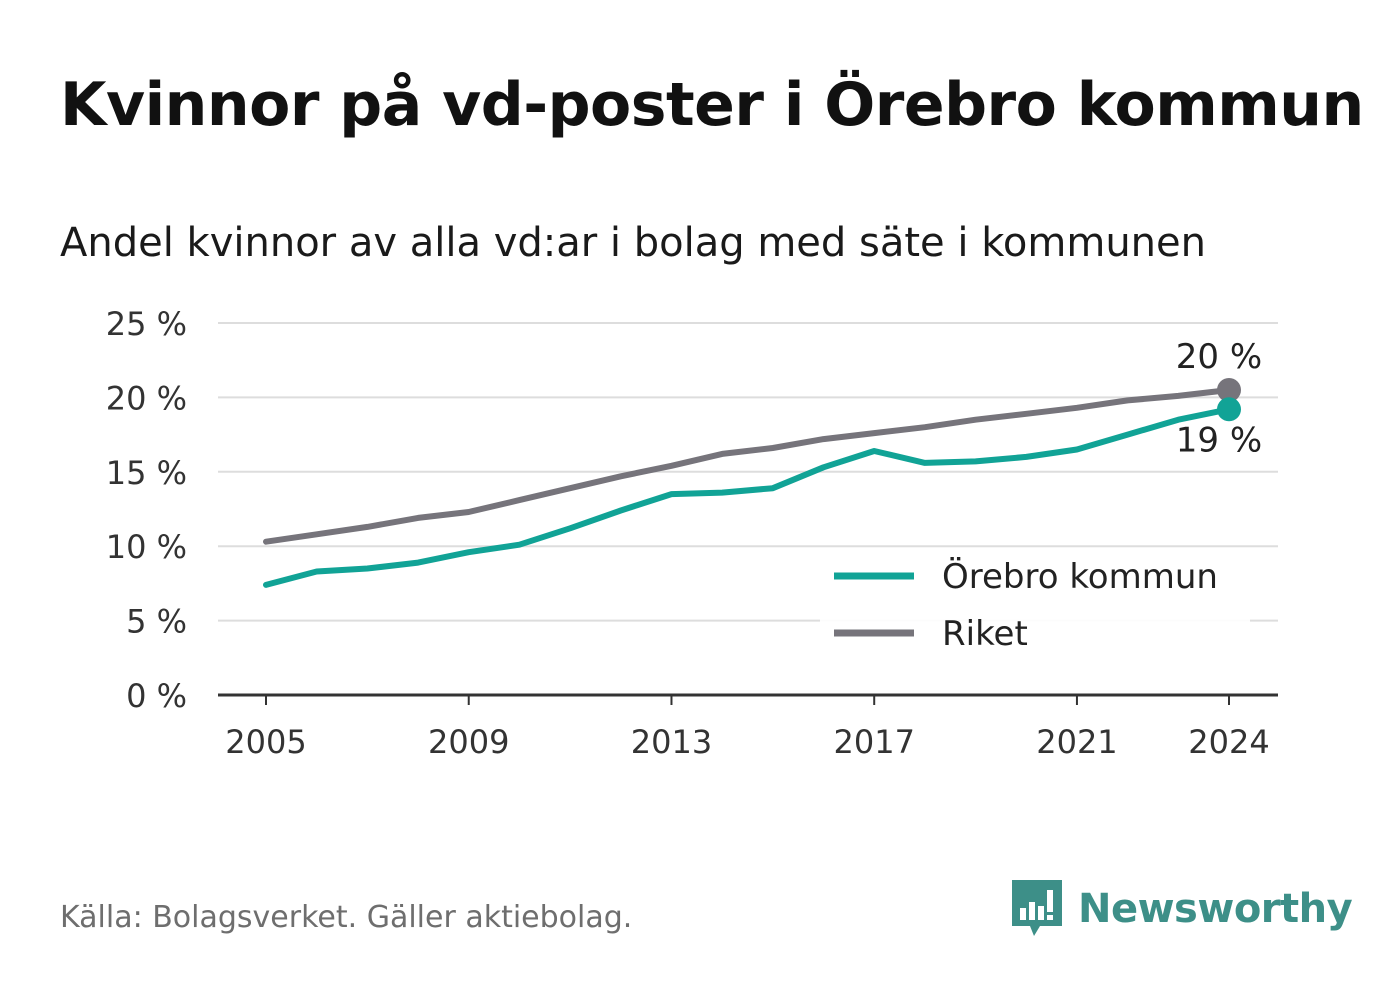  I want to click on y-tick-label: 15 %, so click(146, 473).